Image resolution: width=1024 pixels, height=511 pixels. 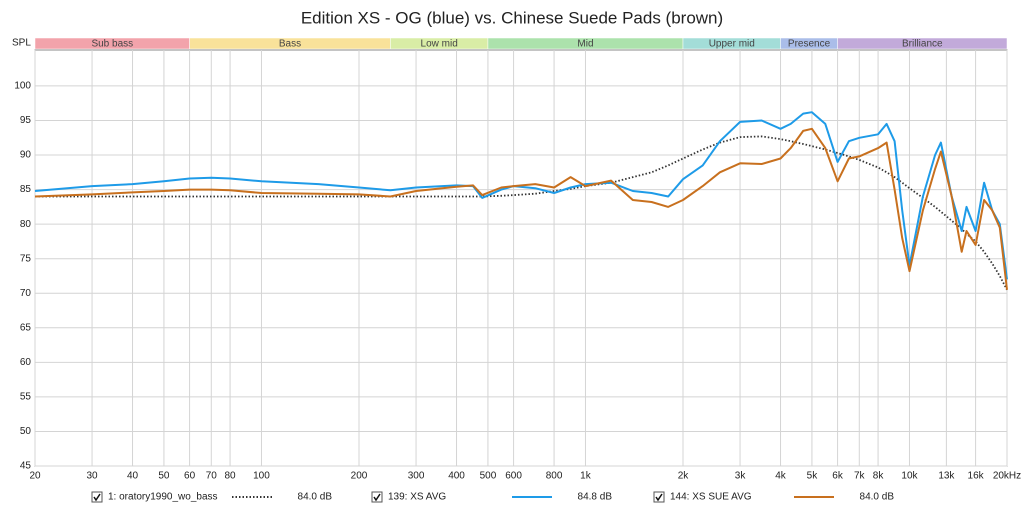 What do you see at coordinates (585, 44) in the screenshot?
I see `band-label: Mid` at bounding box center [585, 44].